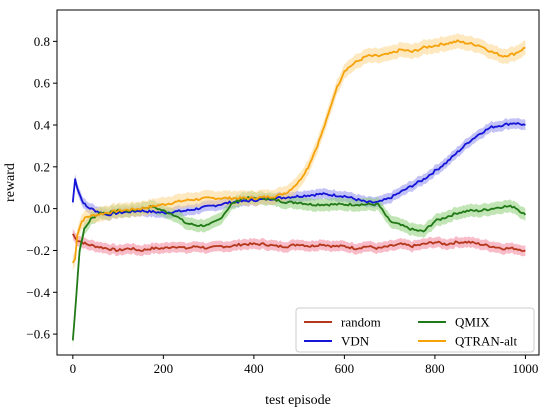 Image resolution: width=550 pixels, height=412 pixels. What do you see at coordinates (345, 368) in the screenshot?
I see `x-tick-label: 600` at bounding box center [345, 368].